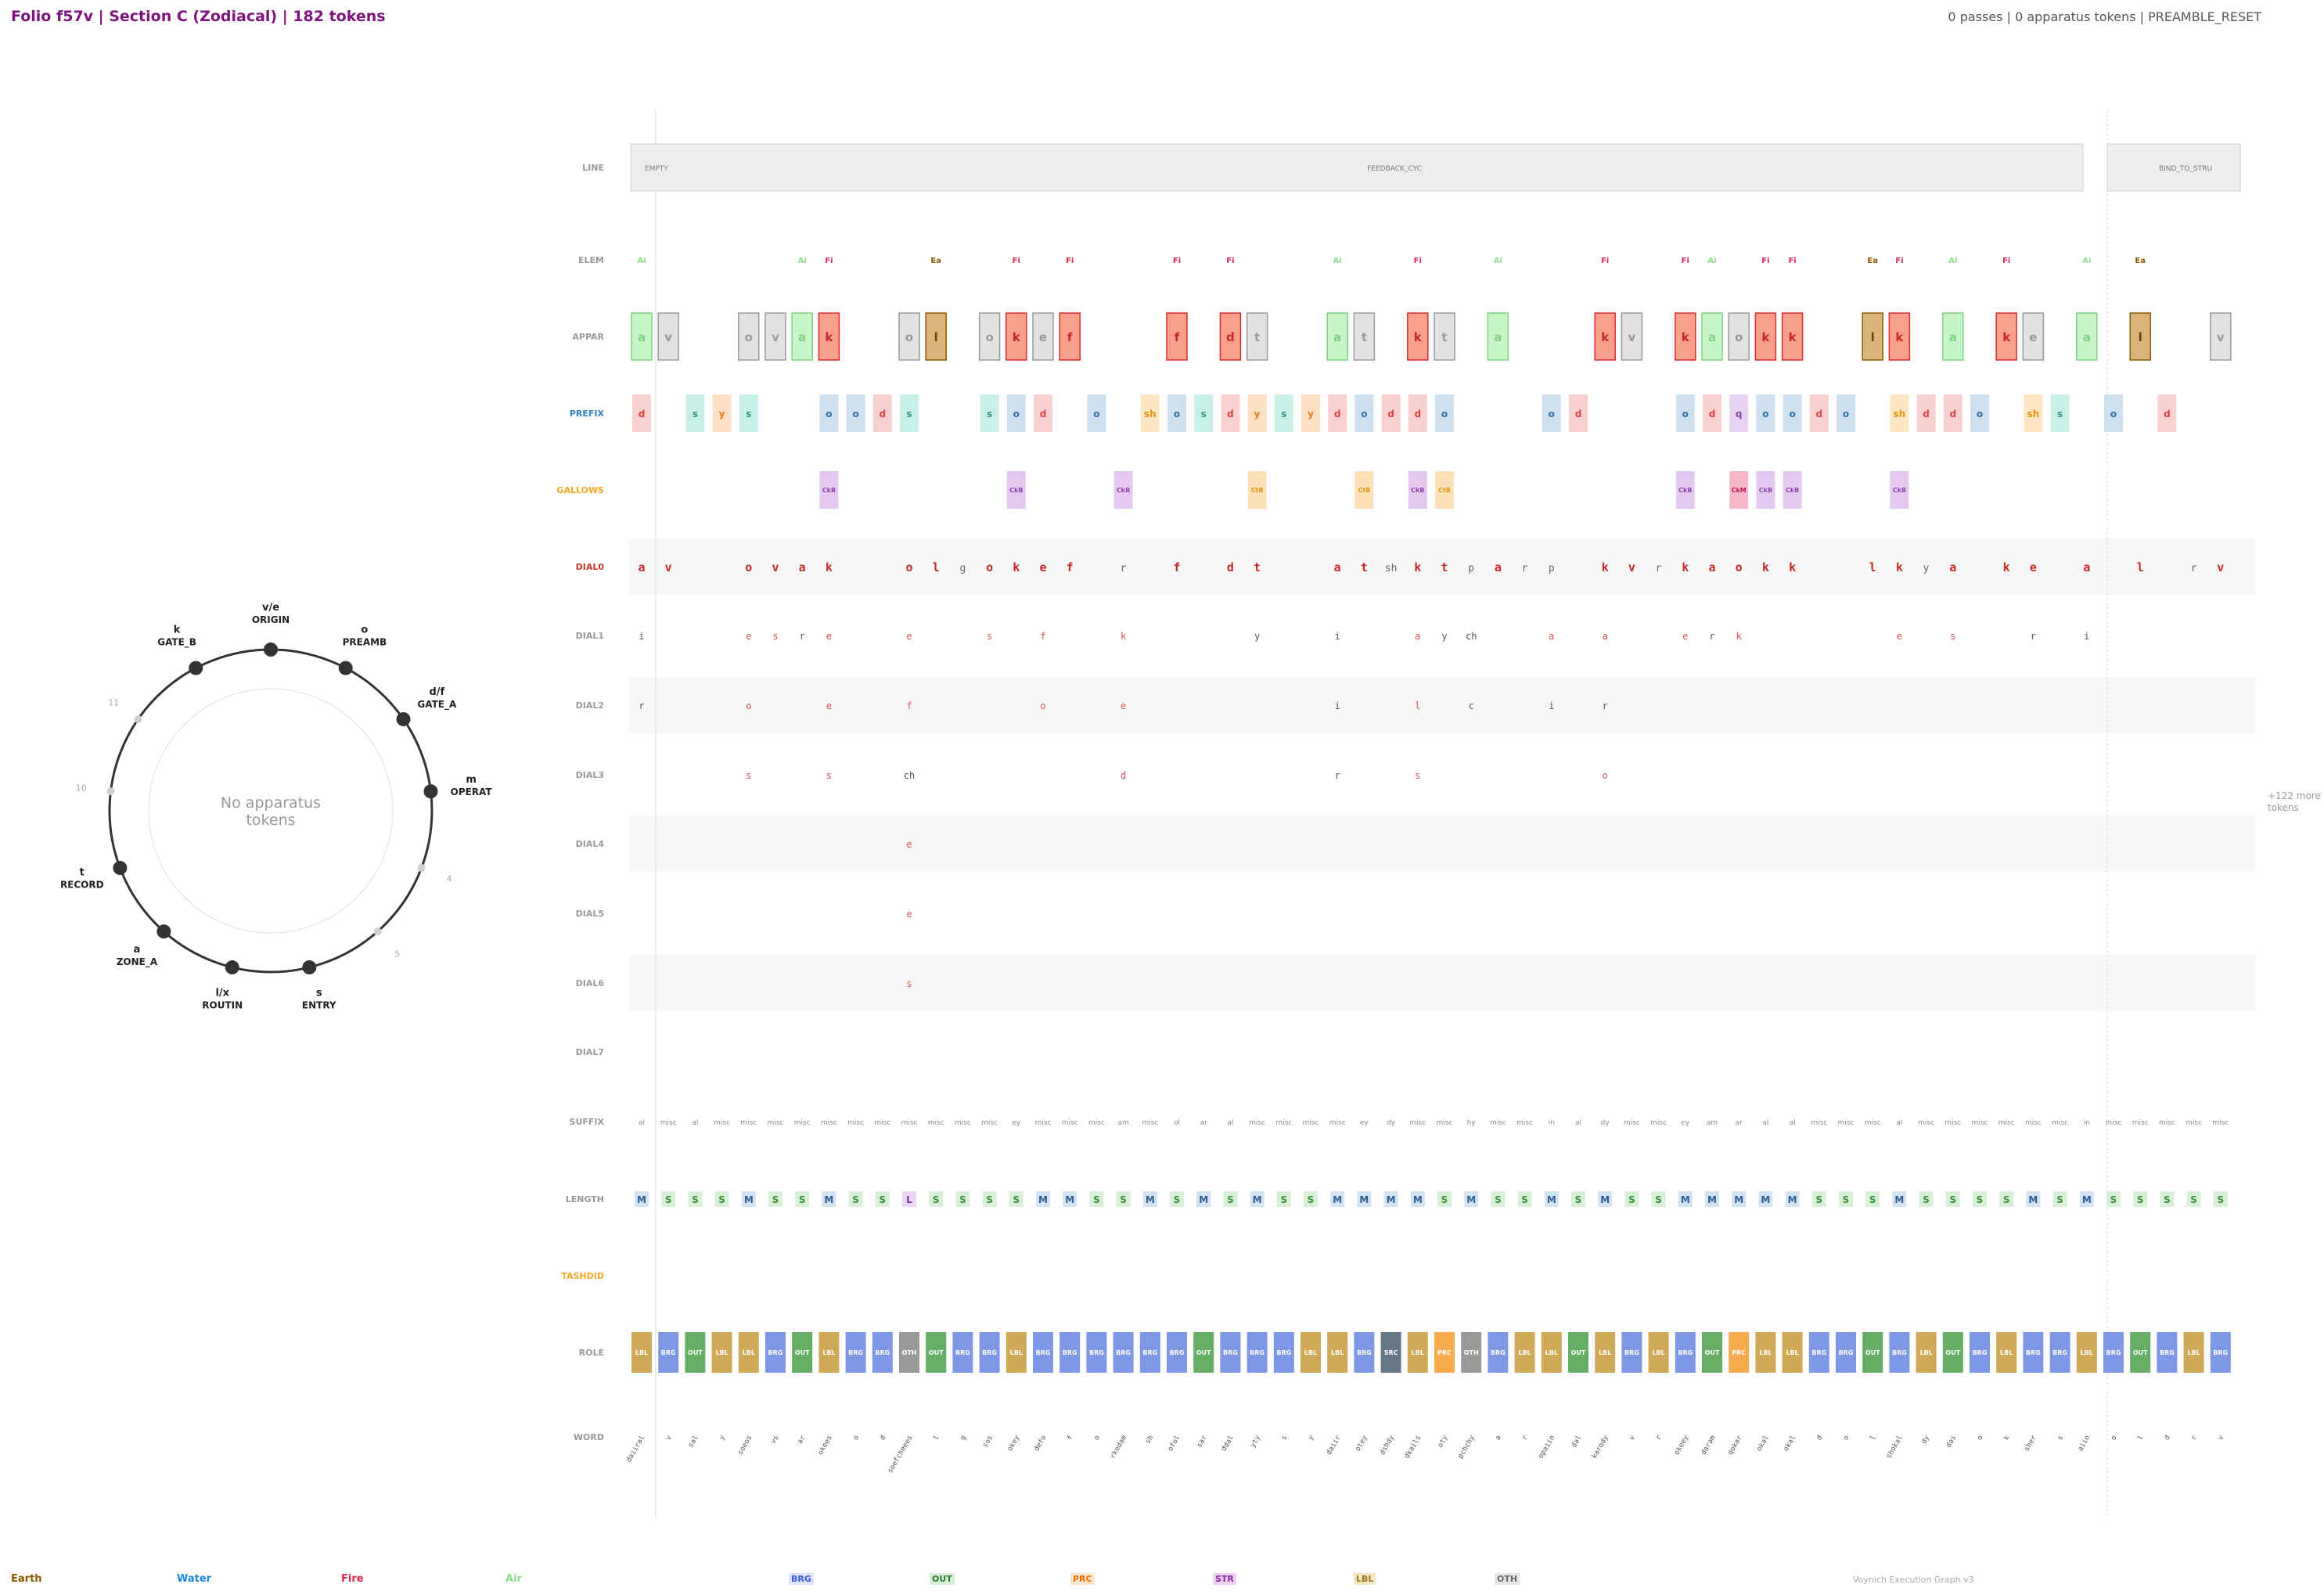  I want to click on word-label: l, so click(936, 1439).